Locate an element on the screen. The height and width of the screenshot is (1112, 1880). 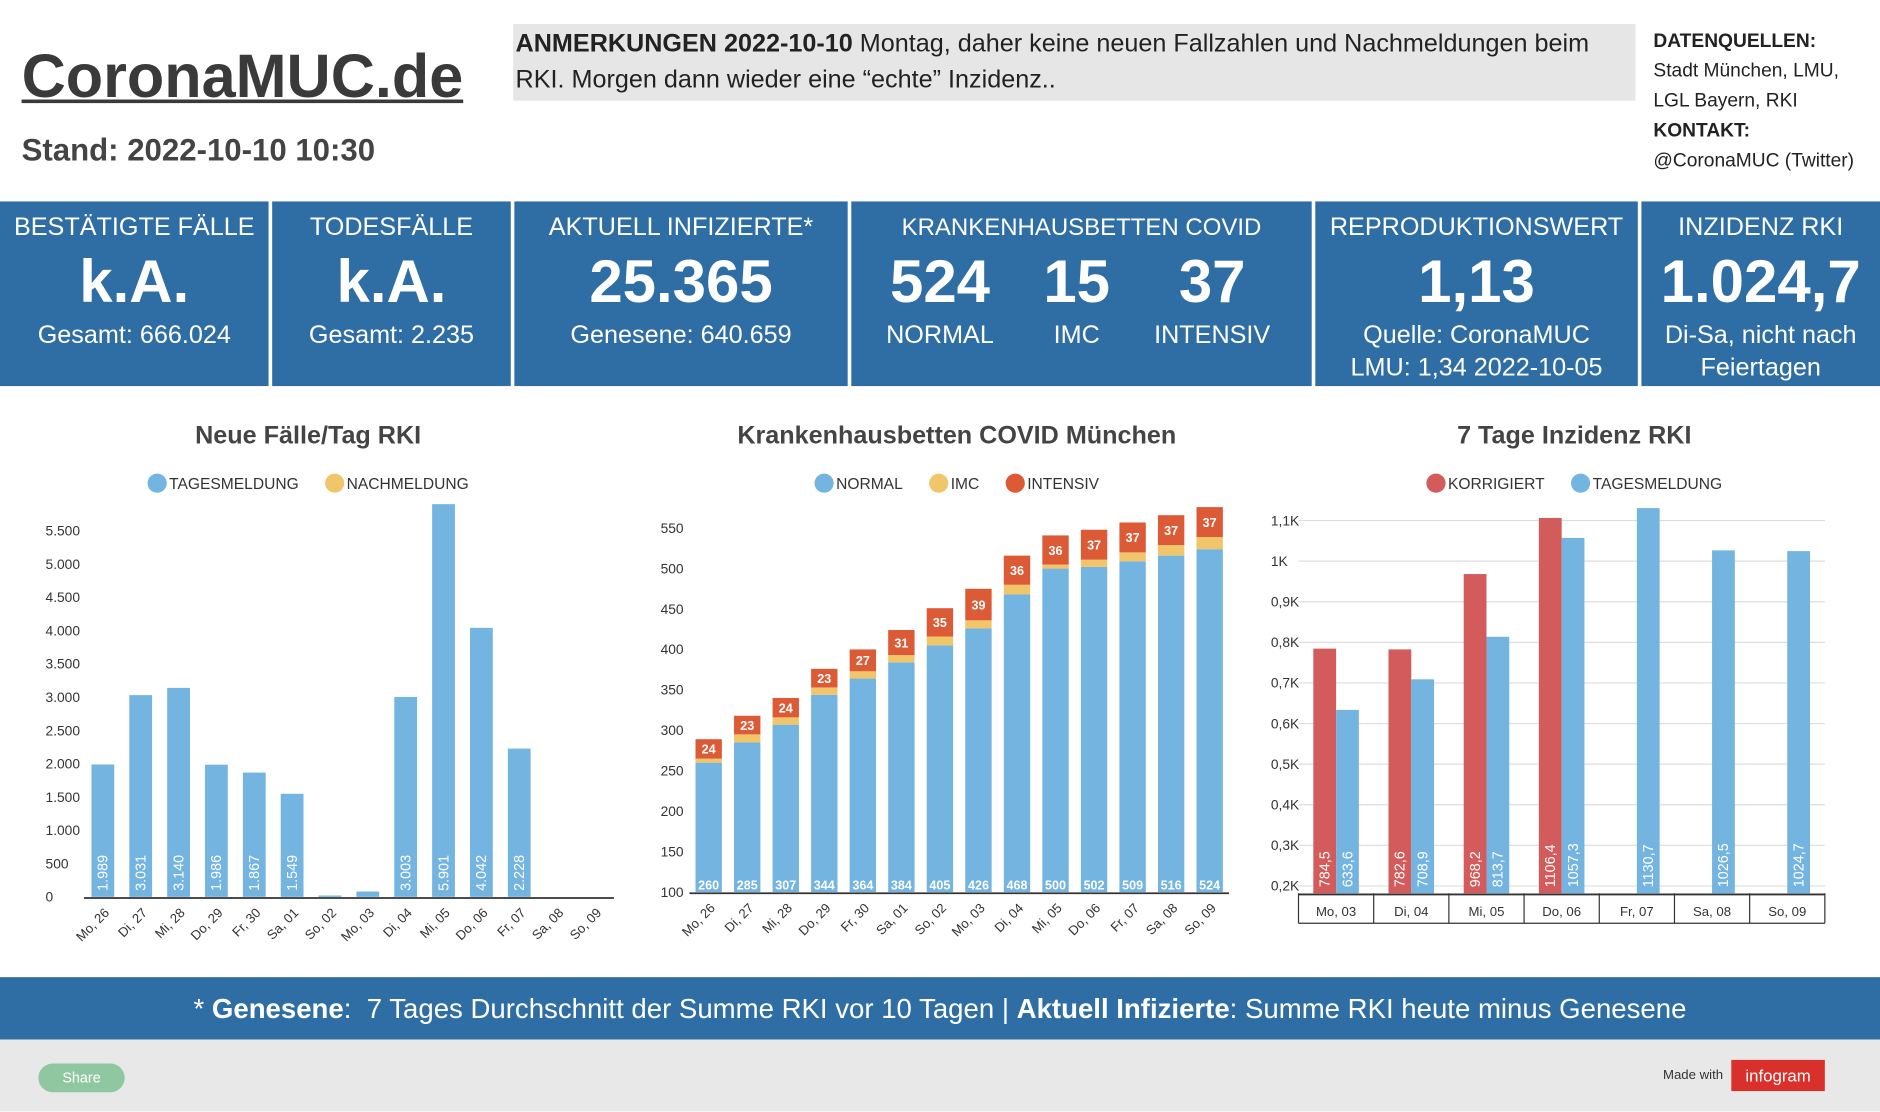
chart-title: Neue Fälle/Tag RKI is located at coordinates (308, 436).